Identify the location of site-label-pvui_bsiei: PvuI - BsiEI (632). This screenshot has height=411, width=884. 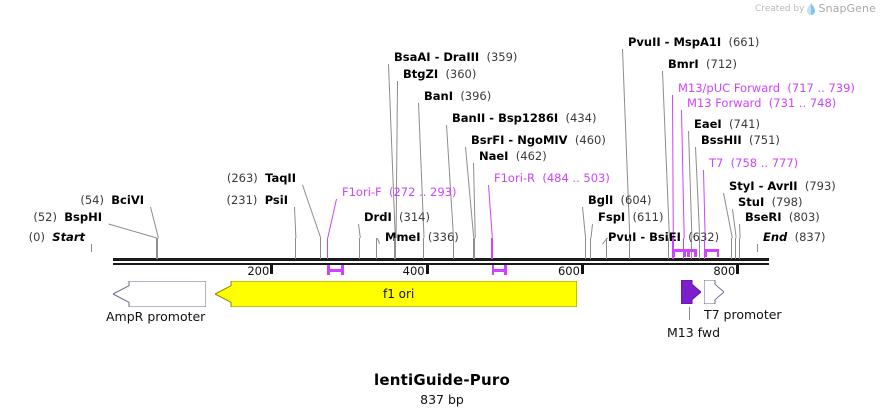
(664, 237).